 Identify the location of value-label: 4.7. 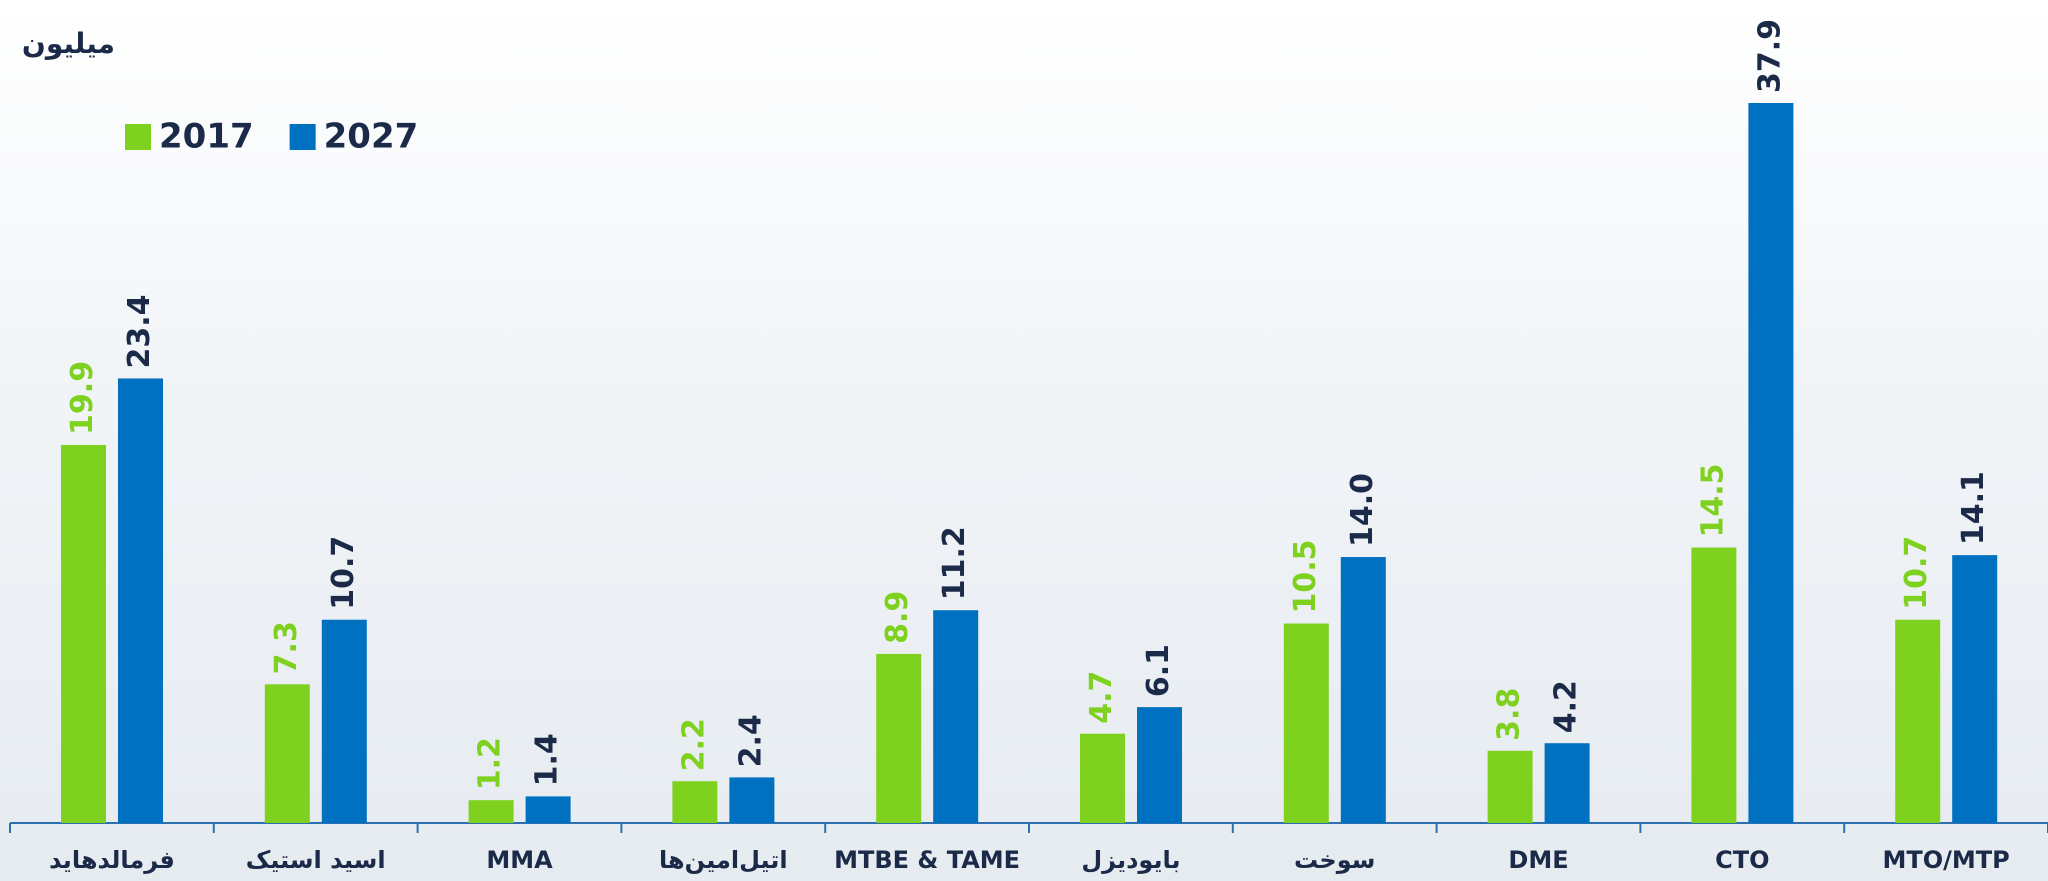
(1101, 697).